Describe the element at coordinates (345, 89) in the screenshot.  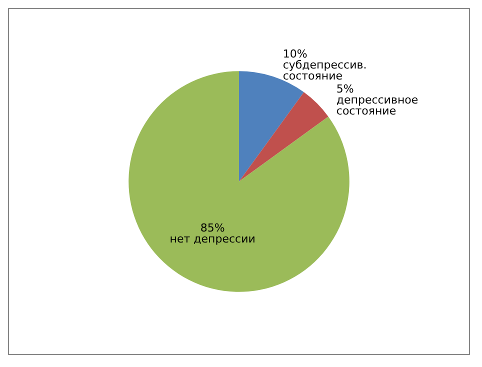
I see `data-label: 5%` at that location.